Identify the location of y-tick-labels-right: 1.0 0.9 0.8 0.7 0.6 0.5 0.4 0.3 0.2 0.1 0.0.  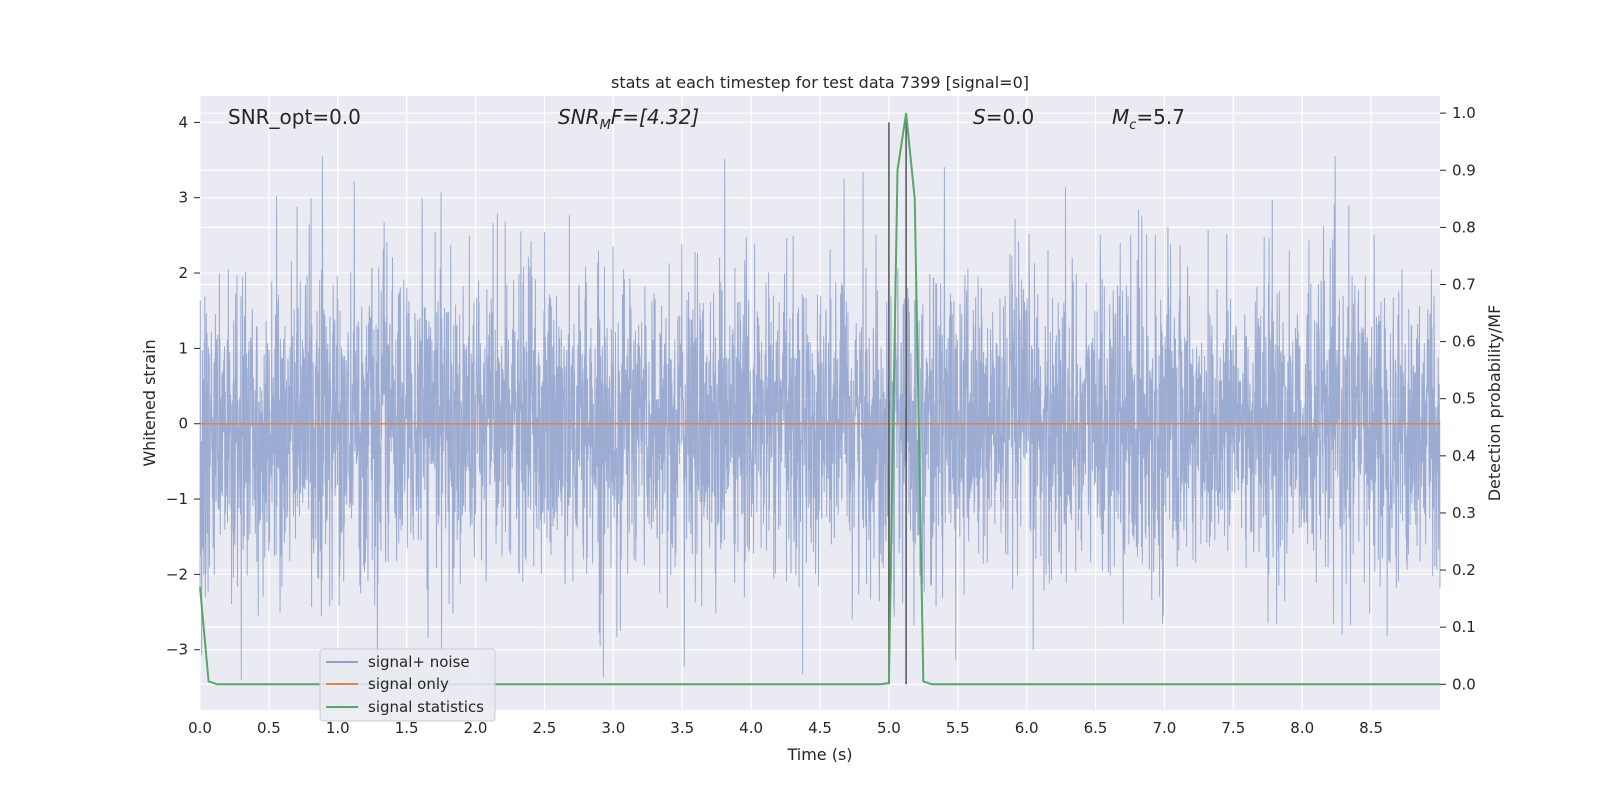
(1458, 398).